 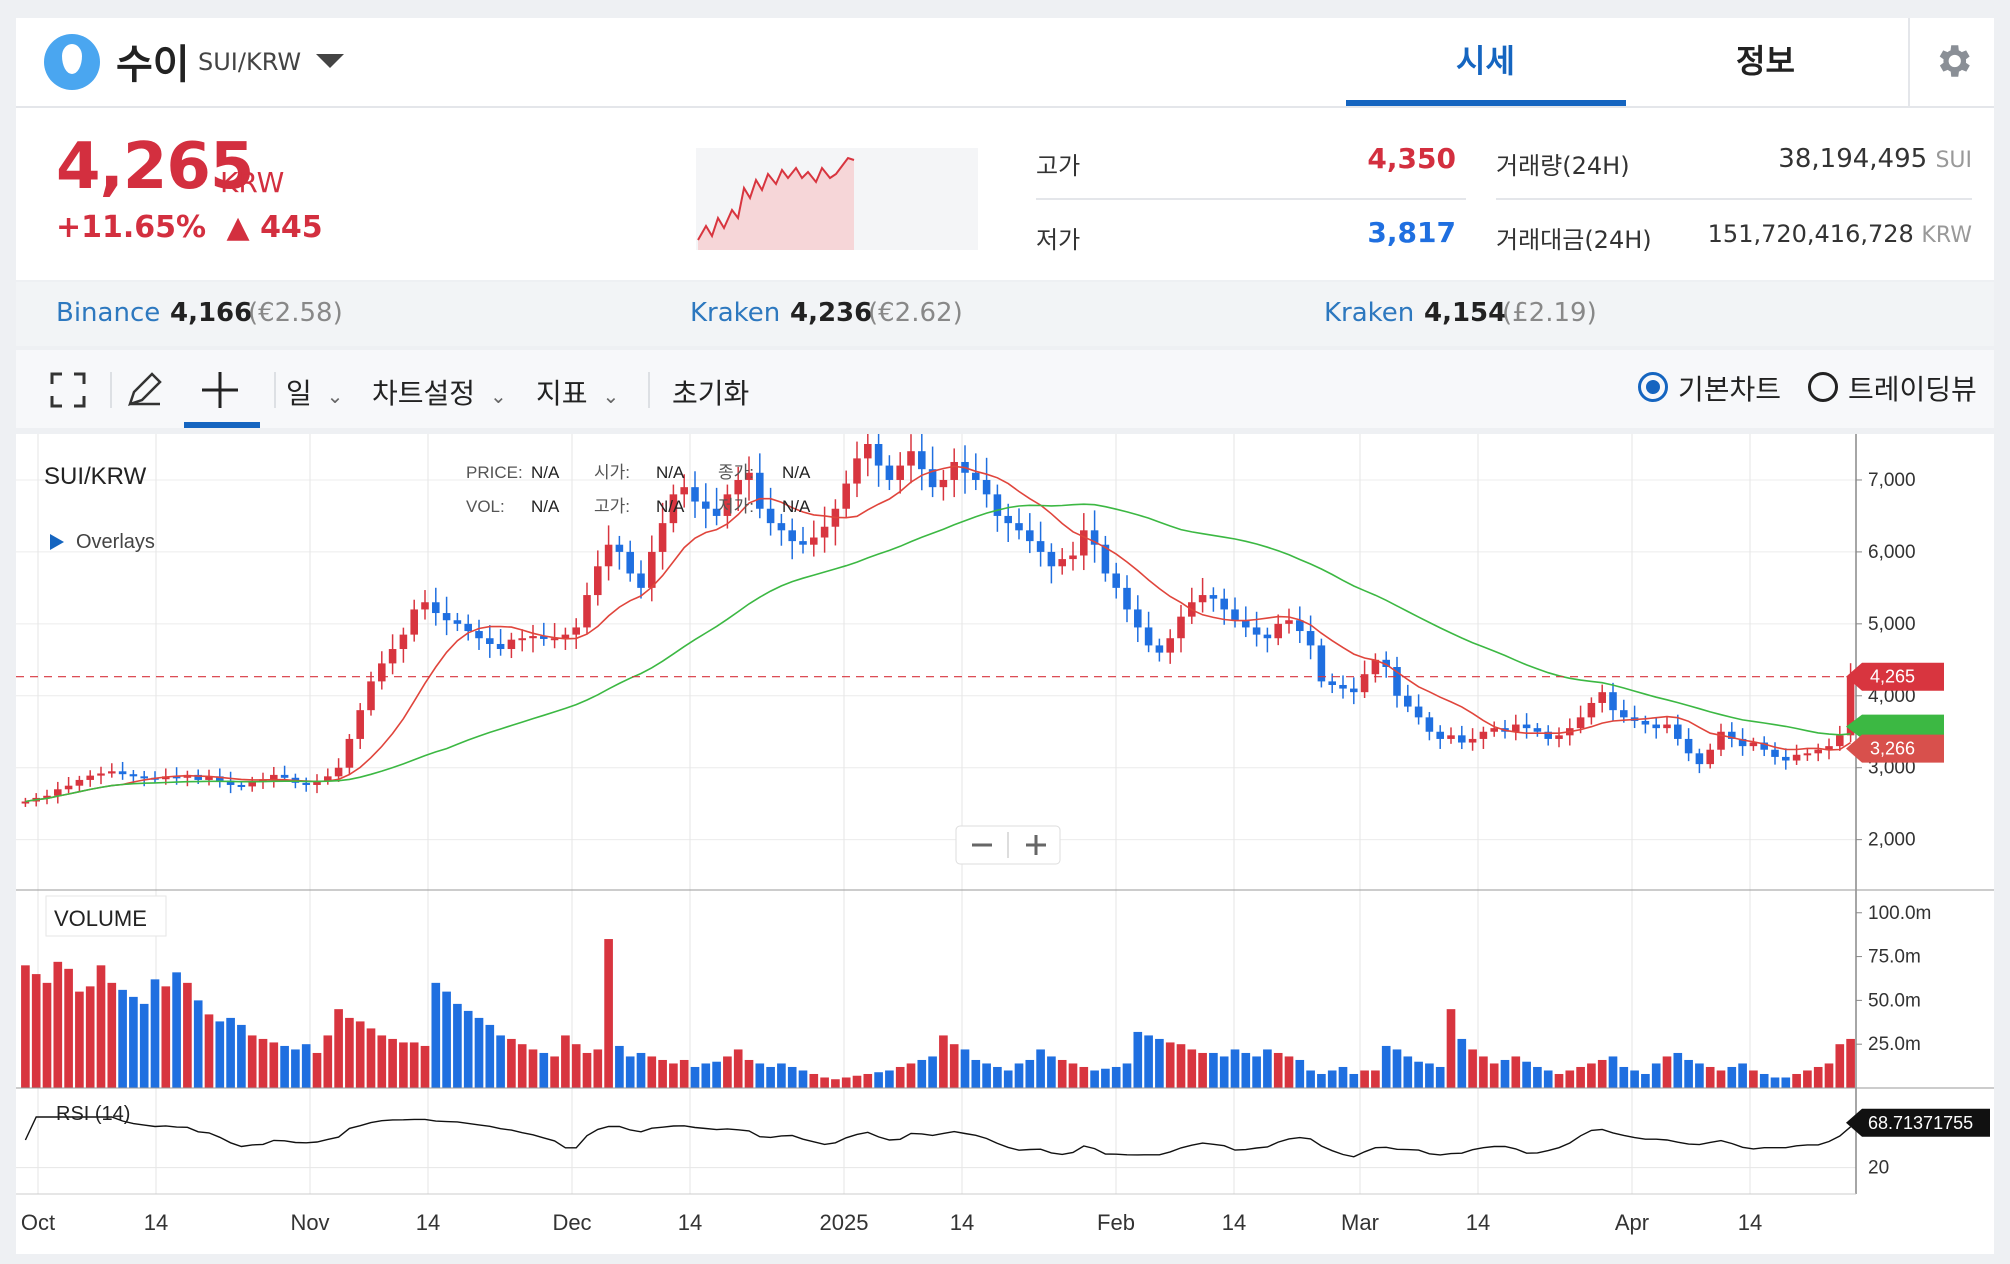 I want to click on radio-tradingview, so click(x=1823, y=387).